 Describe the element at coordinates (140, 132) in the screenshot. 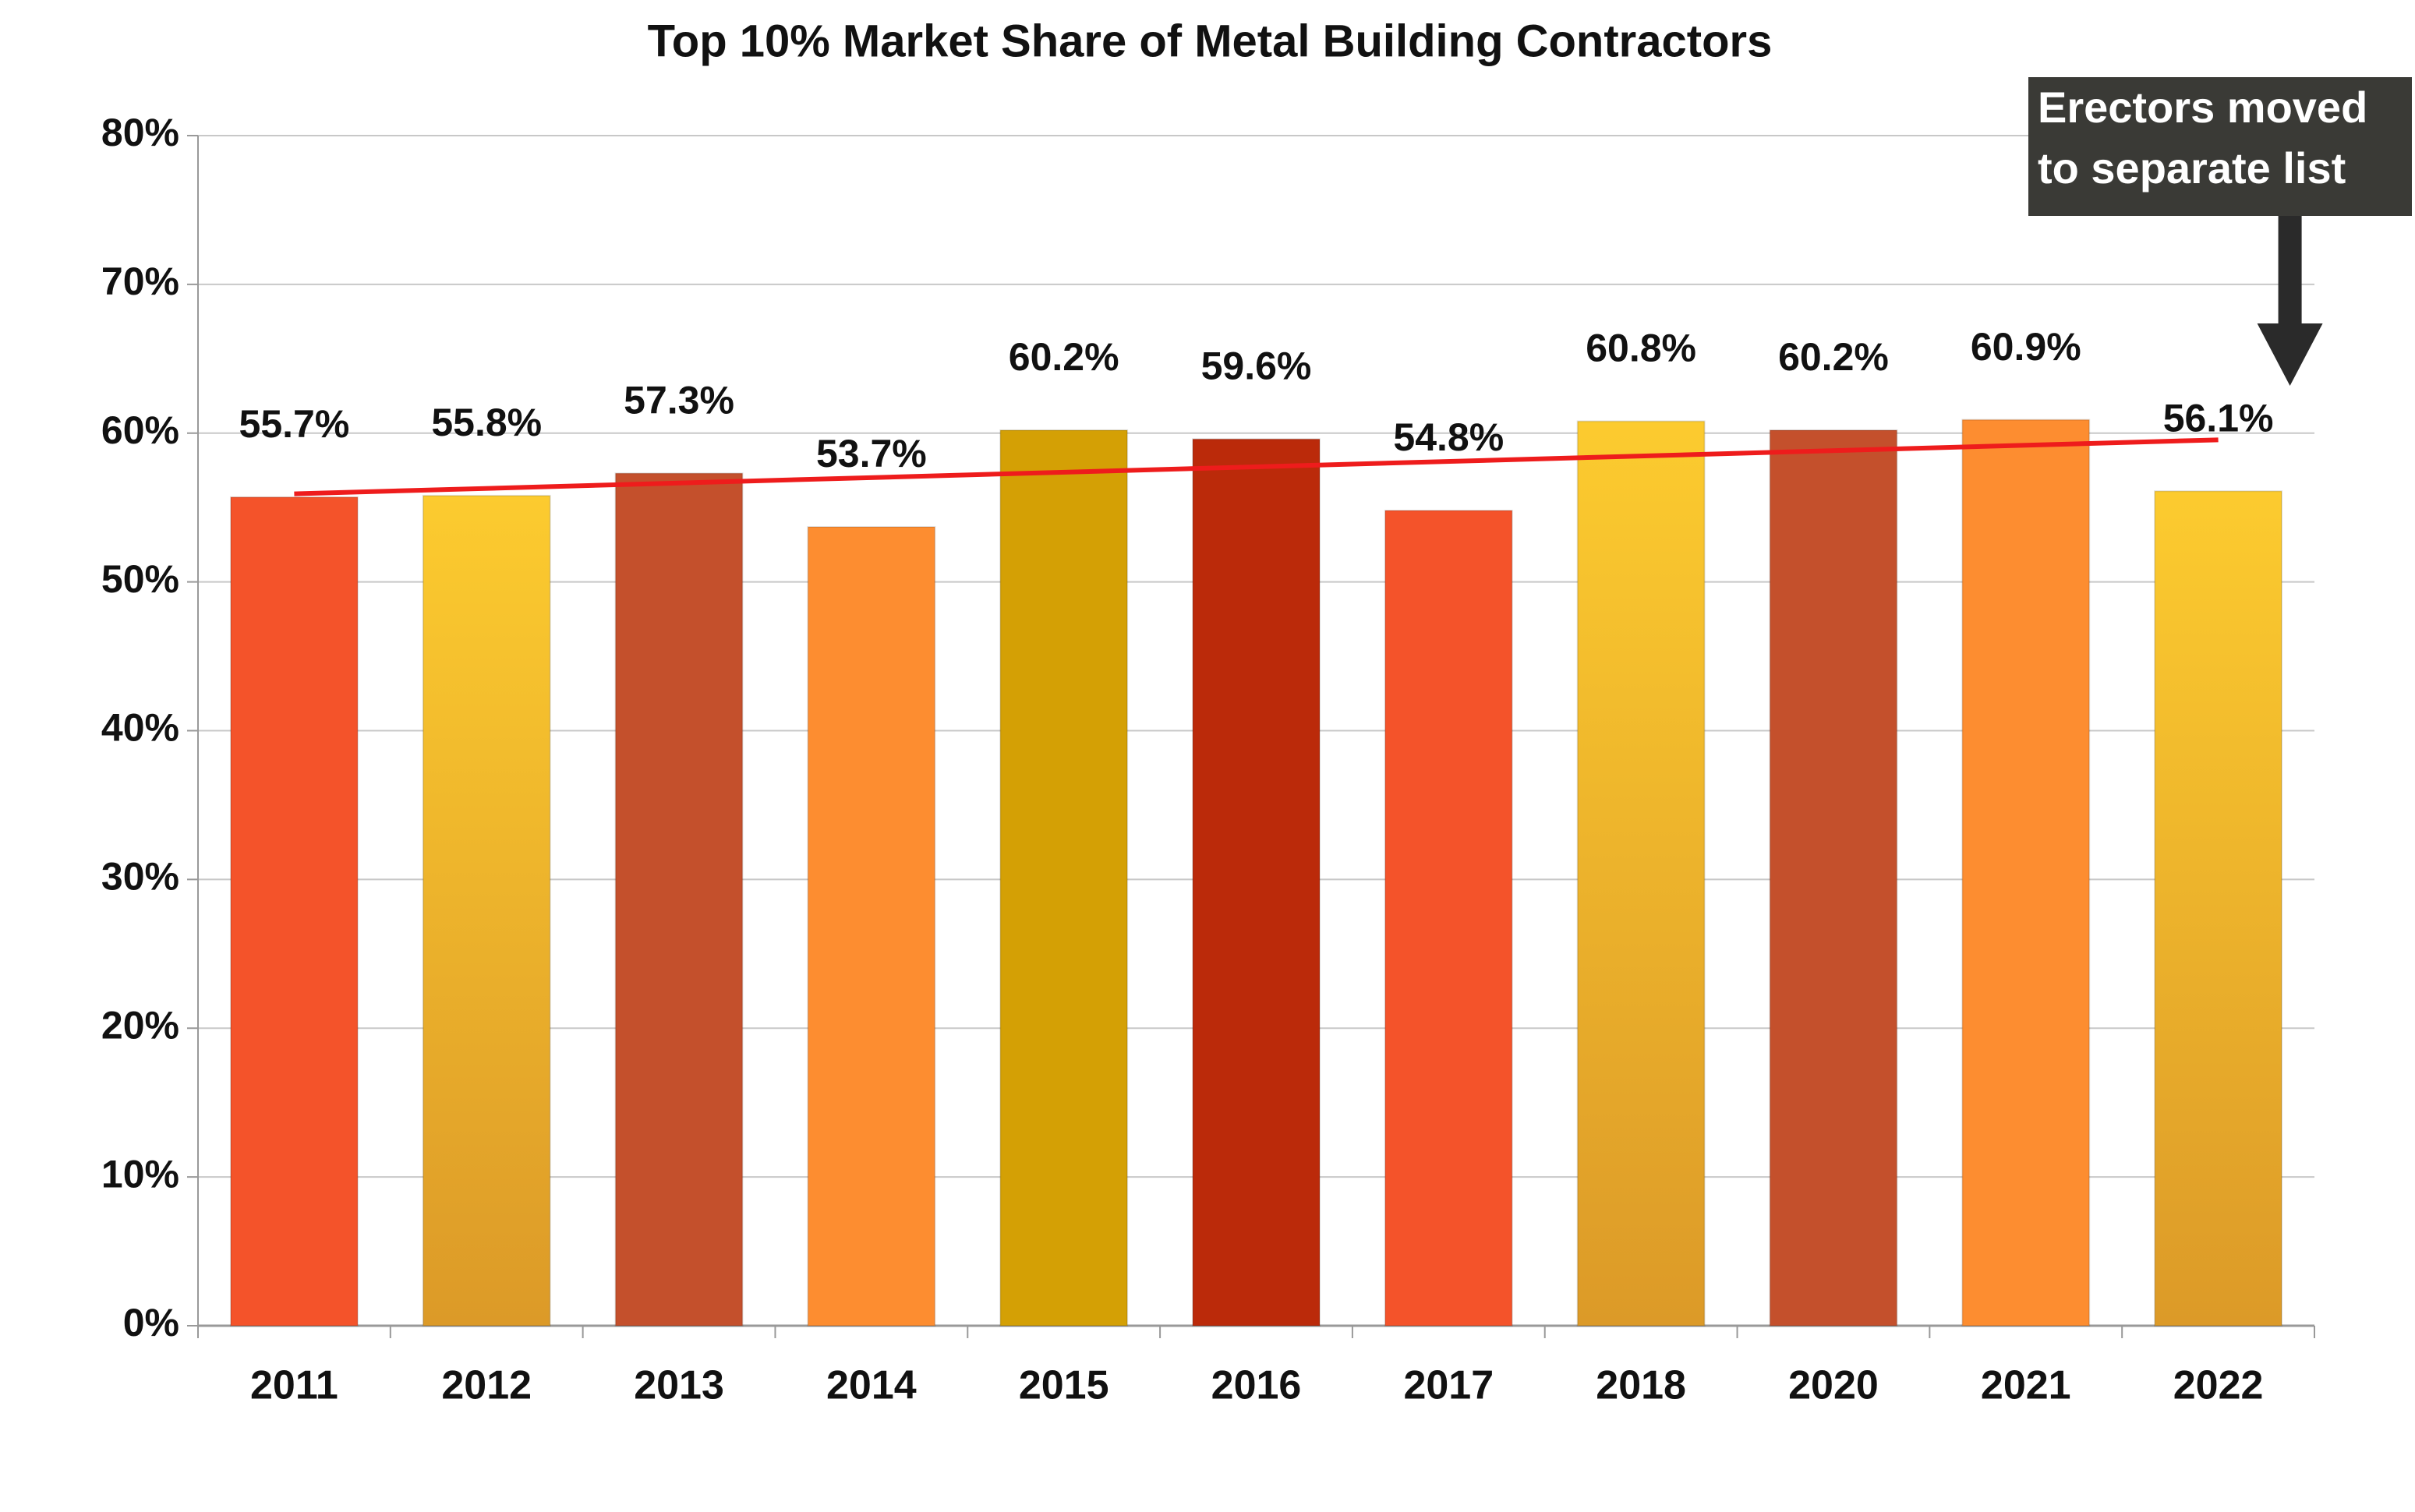

I see `y-tick-label: 80%` at that location.